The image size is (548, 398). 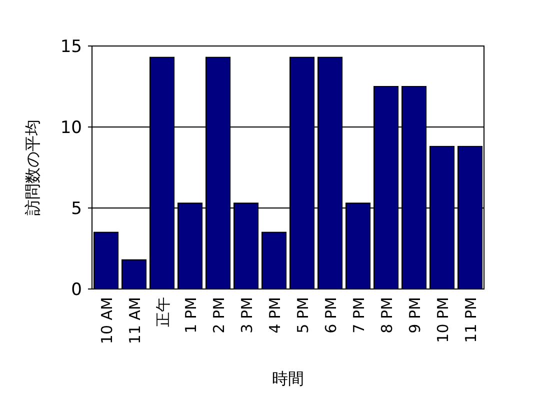 What do you see at coordinates (387, 315) in the screenshot?
I see `x-tick-label: 8 PM` at bounding box center [387, 315].